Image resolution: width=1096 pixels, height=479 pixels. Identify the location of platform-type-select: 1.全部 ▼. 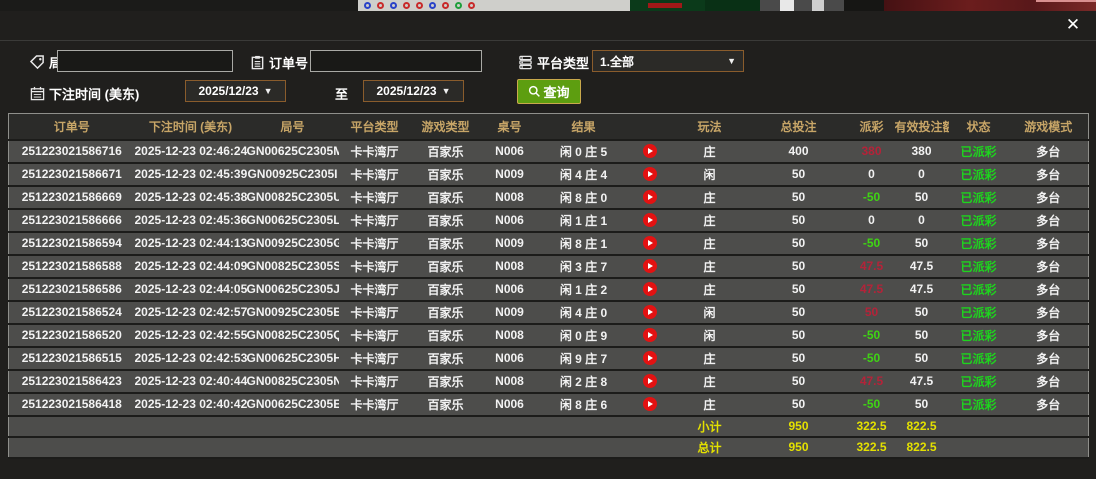
(668, 61).